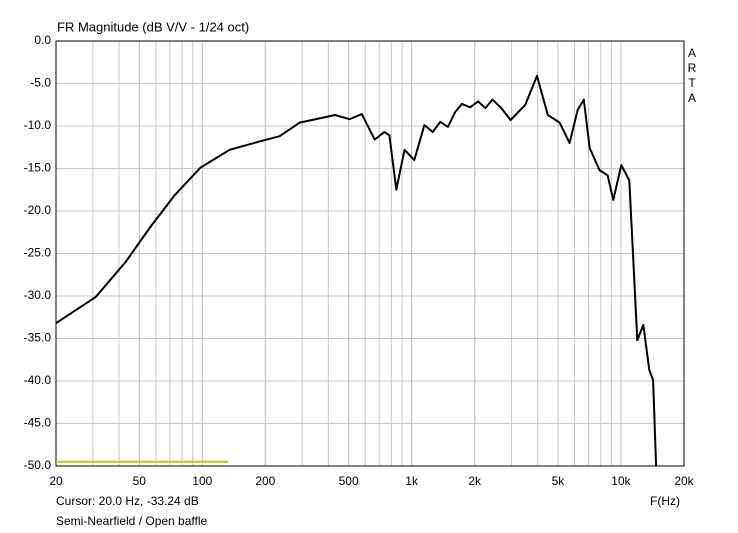 Image resolution: width=738 pixels, height=533 pixels. What do you see at coordinates (621, 481) in the screenshot?
I see `x-tick-label: 10k` at bounding box center [621, 481].